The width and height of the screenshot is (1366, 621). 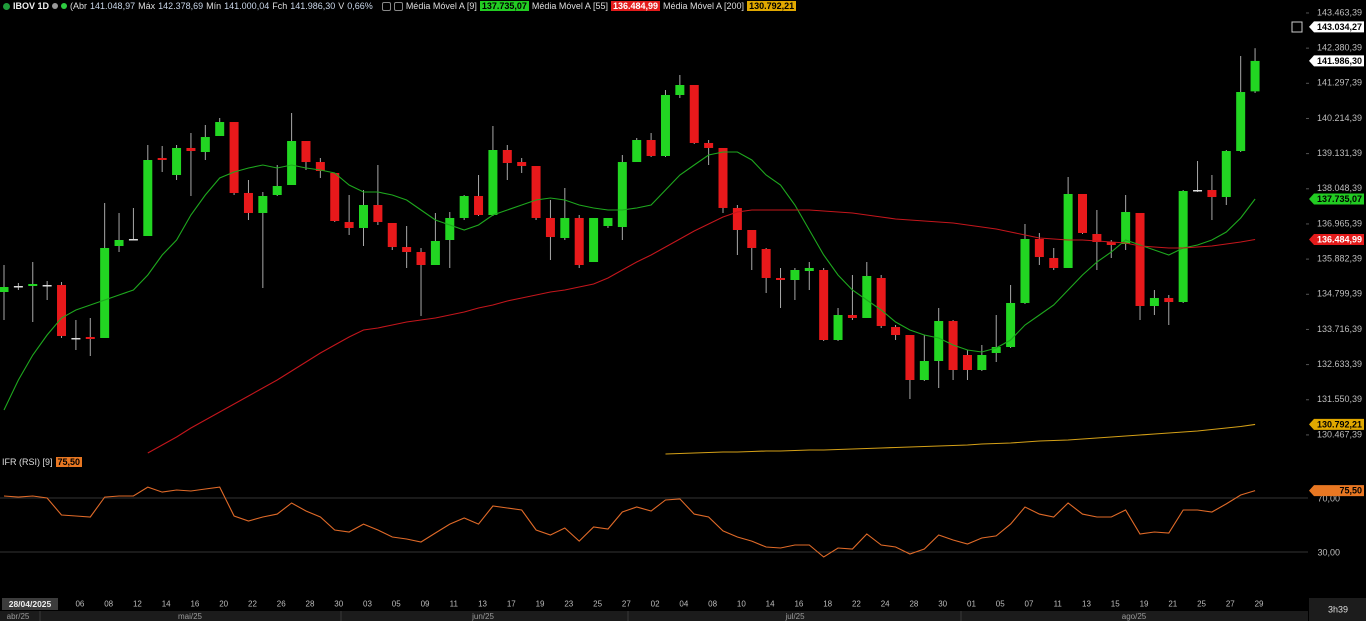 What do you see at coordinates (55, 6) in the screenshot?
I see `menu-icon` at bounding box center [55, 6].